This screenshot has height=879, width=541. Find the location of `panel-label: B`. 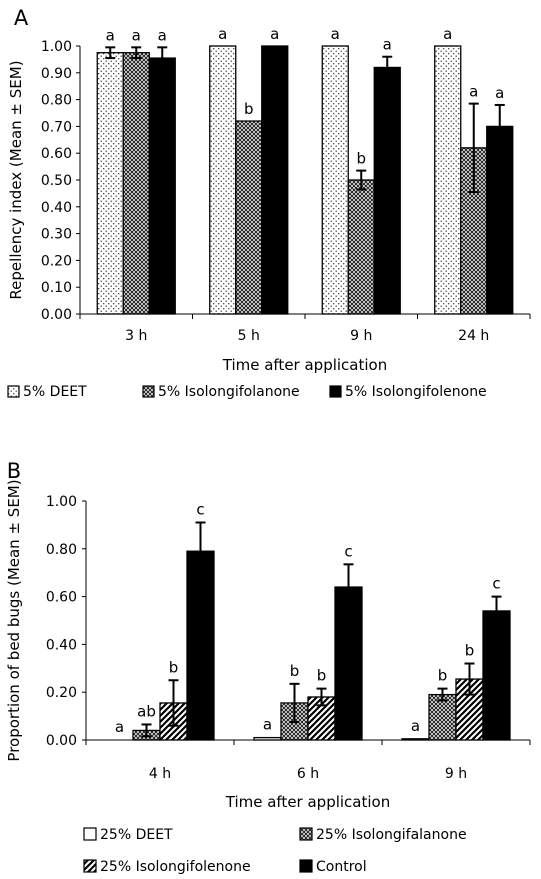

panel-label: B is located at coordinates (14, 471).